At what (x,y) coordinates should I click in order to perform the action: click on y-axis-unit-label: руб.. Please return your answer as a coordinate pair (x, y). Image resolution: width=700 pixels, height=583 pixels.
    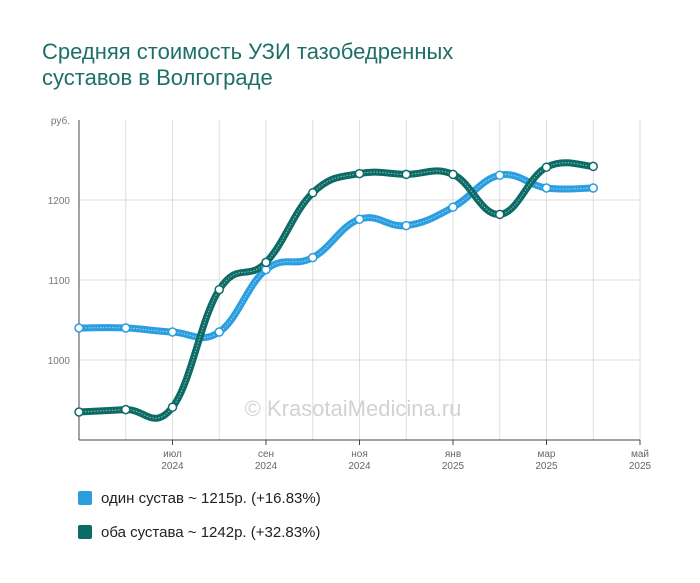
    Looking at the image, I should click on (60, 121).